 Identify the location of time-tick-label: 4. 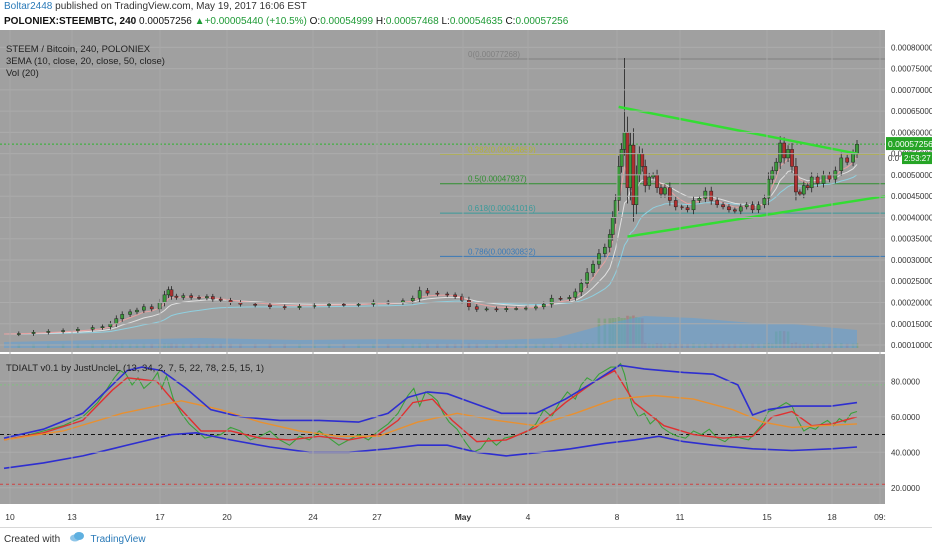
(528, 517).